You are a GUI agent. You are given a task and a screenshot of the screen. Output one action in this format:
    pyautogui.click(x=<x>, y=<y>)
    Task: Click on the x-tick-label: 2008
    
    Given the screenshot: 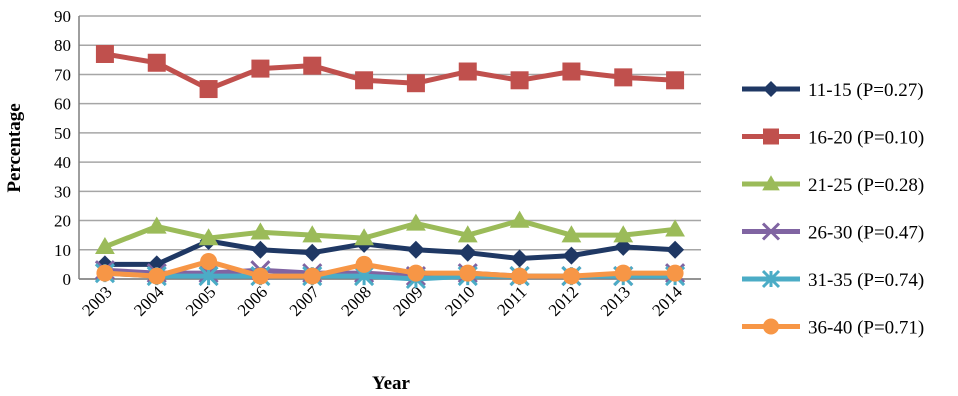 What is the action you would take?
    pyautogui.click(x=355, y=300)
    